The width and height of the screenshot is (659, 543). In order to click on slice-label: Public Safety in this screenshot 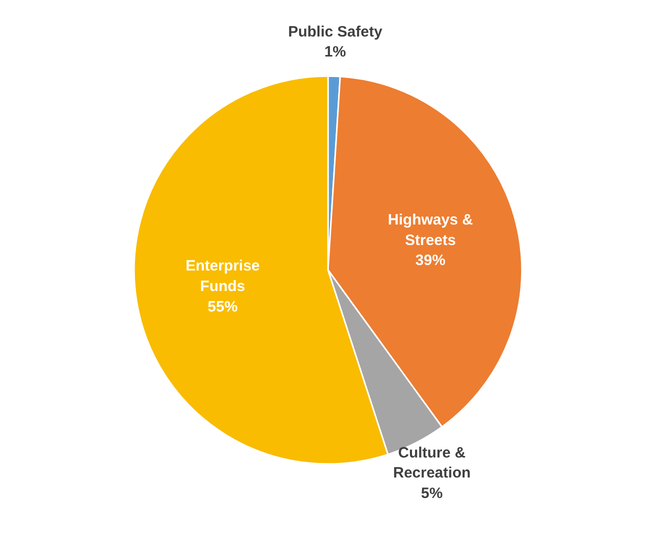, I will do `click(335, 31)`.